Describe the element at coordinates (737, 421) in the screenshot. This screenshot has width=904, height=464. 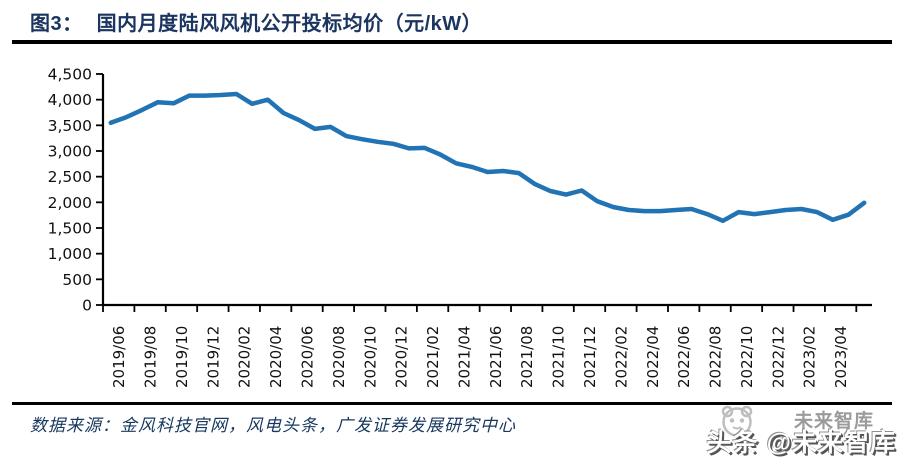
I see `panda-circle-logo-icon` at that location.